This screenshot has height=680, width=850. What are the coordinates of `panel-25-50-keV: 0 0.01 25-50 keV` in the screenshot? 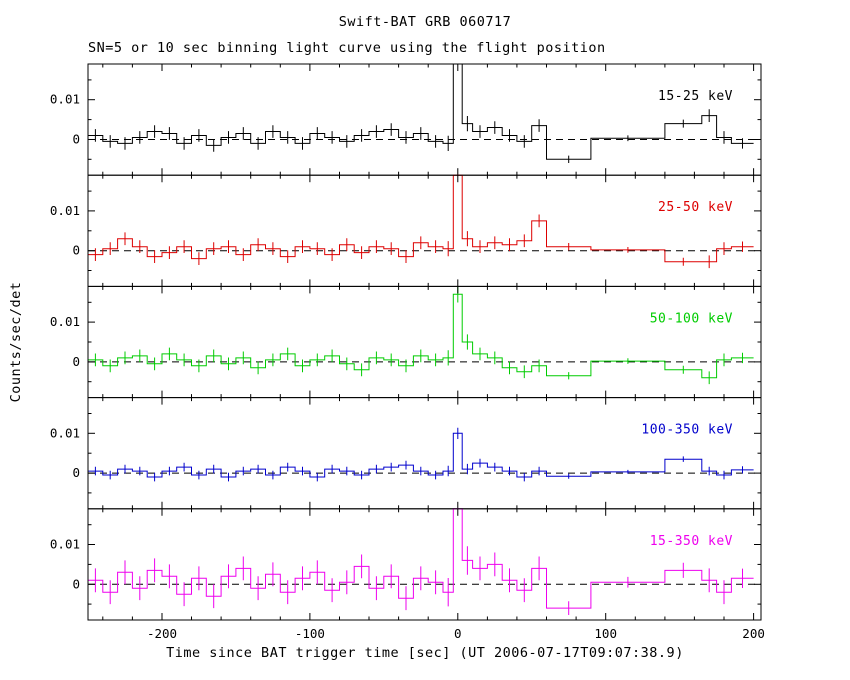 It's located at (406, 230).